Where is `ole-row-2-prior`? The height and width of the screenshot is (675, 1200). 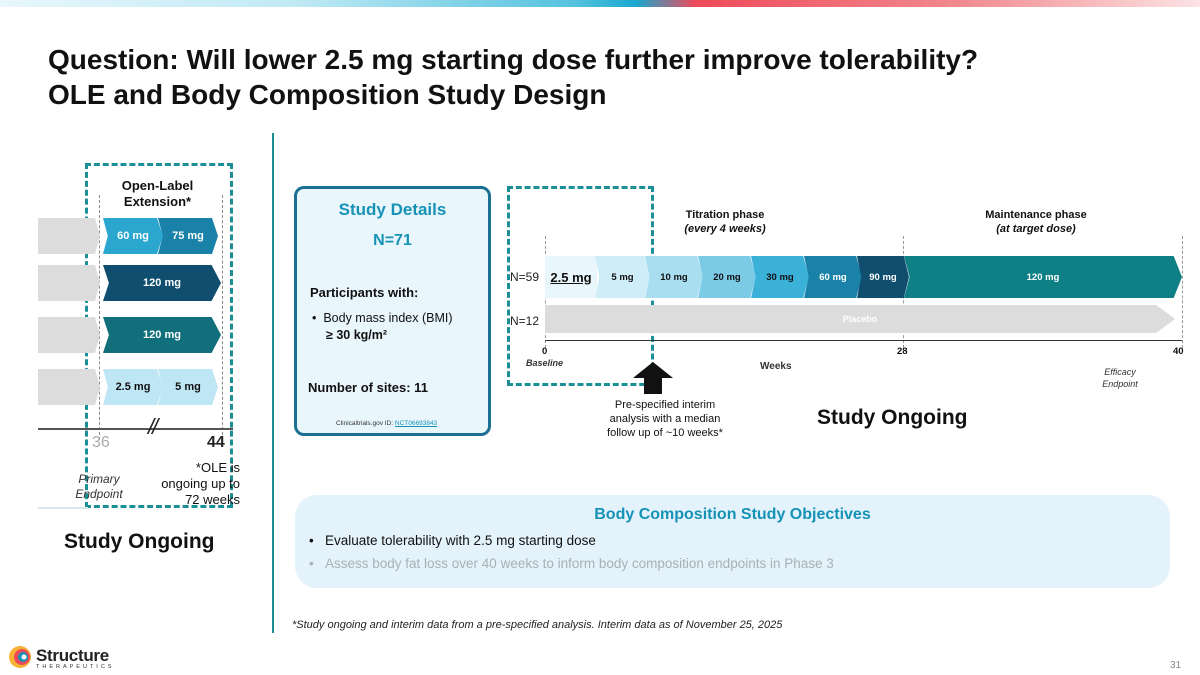 ole-row-2-prior is located at coordinates (69, 283).